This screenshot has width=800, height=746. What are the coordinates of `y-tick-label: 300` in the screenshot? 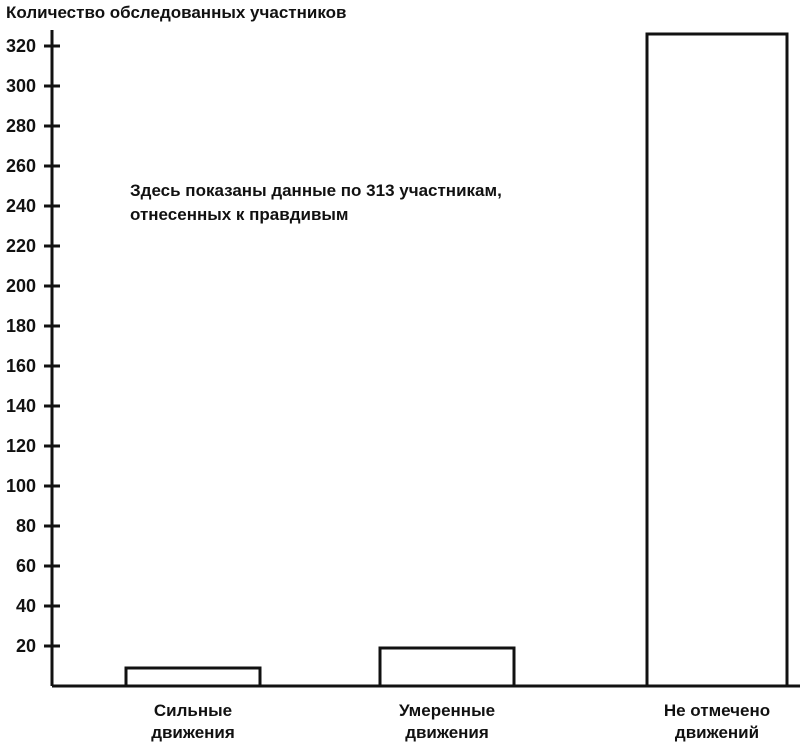 It's located at (21, 86).